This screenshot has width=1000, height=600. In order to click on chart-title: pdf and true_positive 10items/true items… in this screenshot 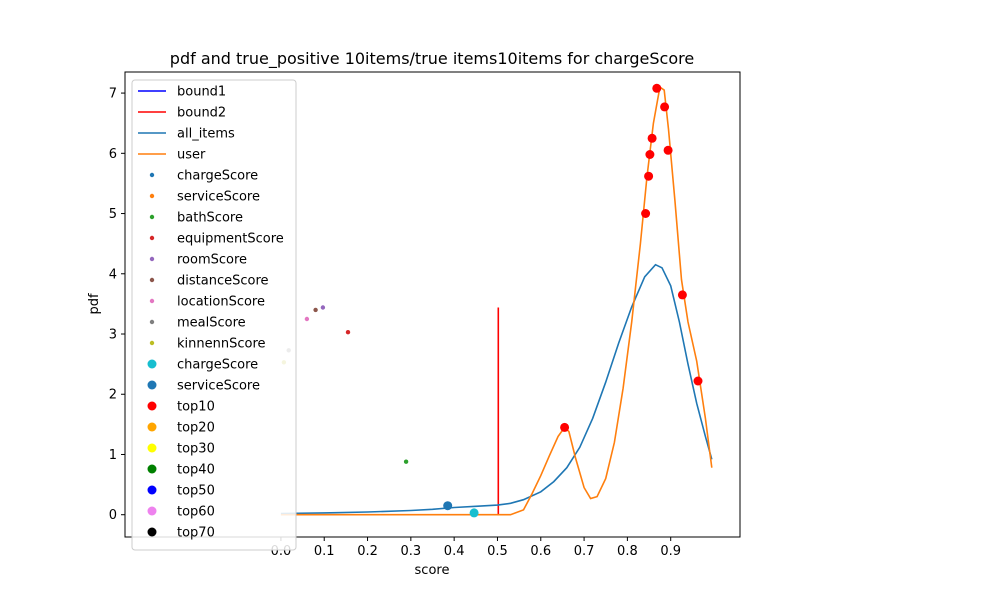, I will do `click(432, 59)`.